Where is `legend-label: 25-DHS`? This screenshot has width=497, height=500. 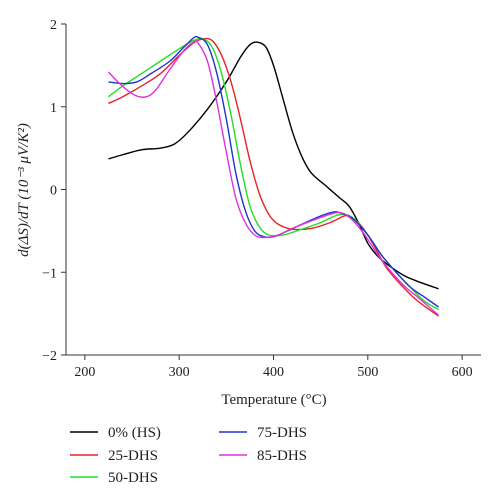
legend-label: 25-DHS is located at coordinates (133, 456).